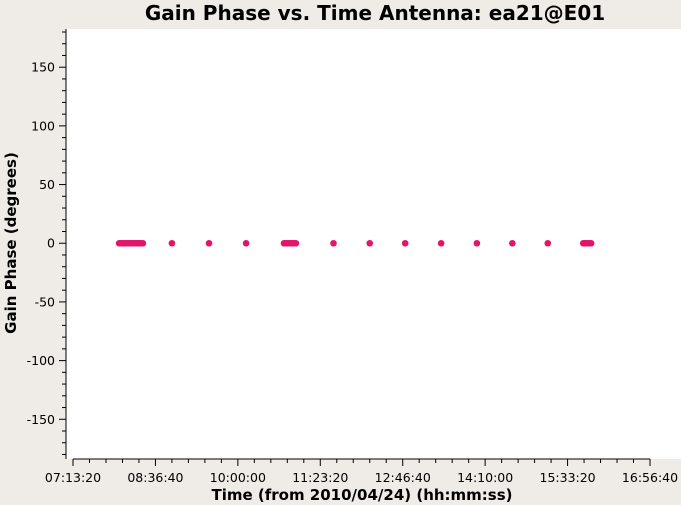 Image resolution: width=681 pixels, height=505 pixels. I want to click on y-tick-label: 150, so click(43, 67).